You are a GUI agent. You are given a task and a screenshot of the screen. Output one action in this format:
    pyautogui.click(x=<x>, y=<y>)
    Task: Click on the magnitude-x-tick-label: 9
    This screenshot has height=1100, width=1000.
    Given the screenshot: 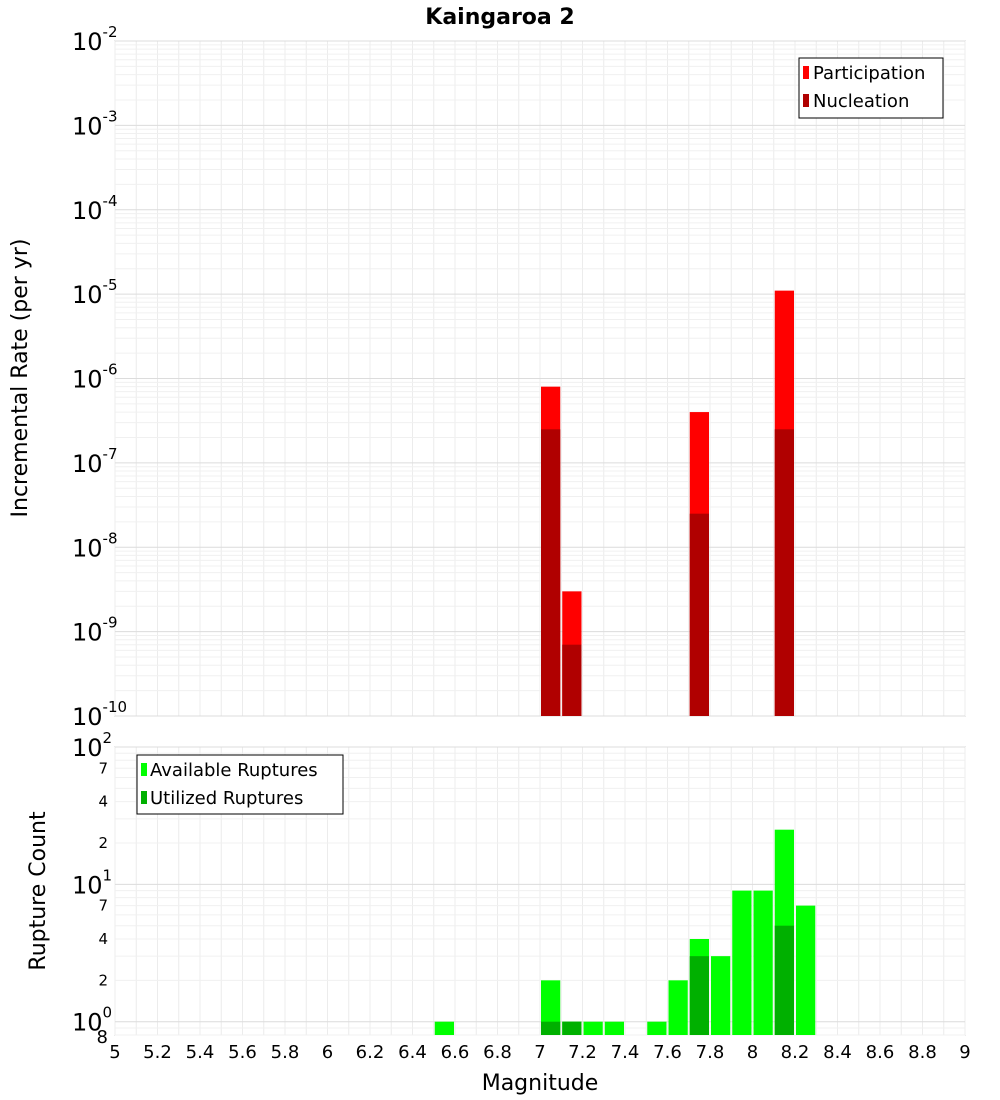 What is the action you would take?
    pyautogui.click(x=964, y=1052)
    